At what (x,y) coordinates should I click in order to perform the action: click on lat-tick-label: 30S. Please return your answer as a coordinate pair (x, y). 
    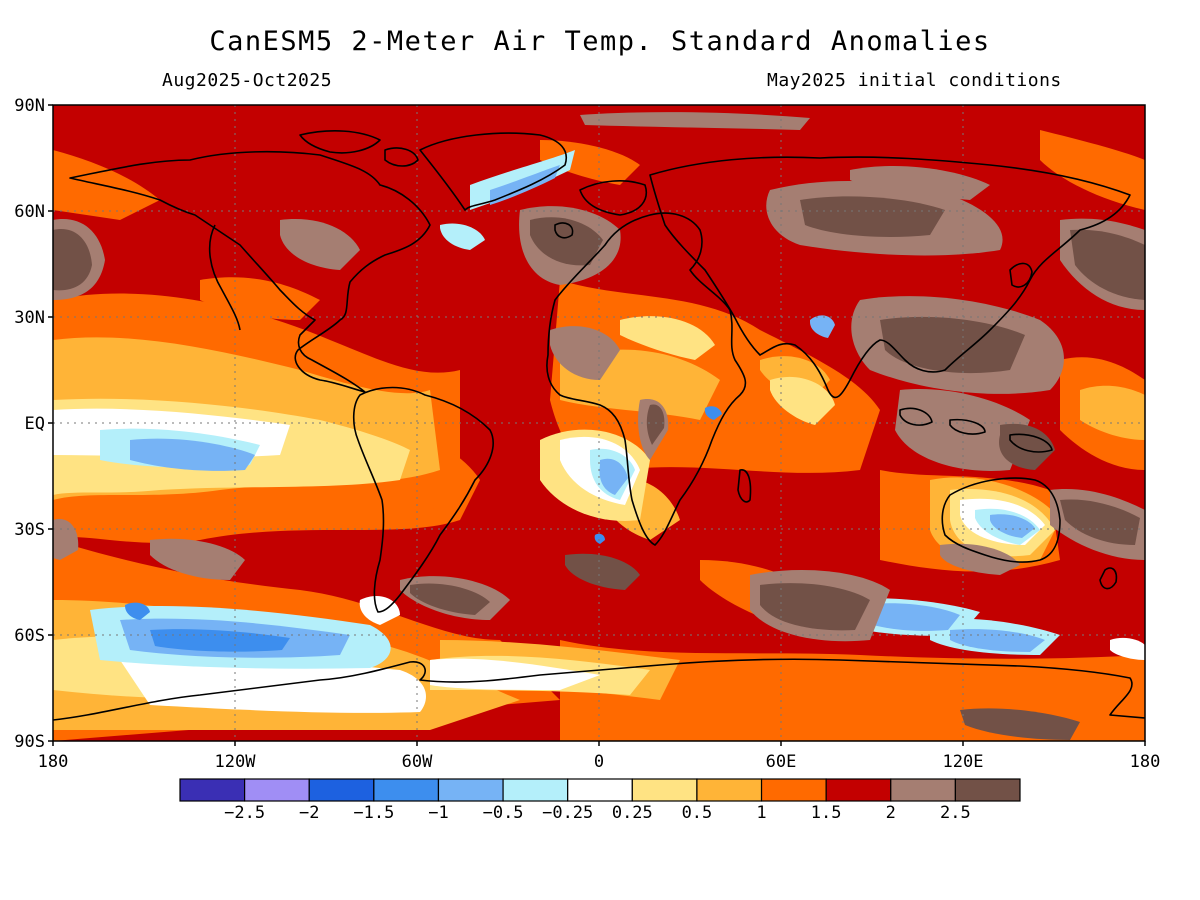
    Looking at the image, I should click on (29, 530).